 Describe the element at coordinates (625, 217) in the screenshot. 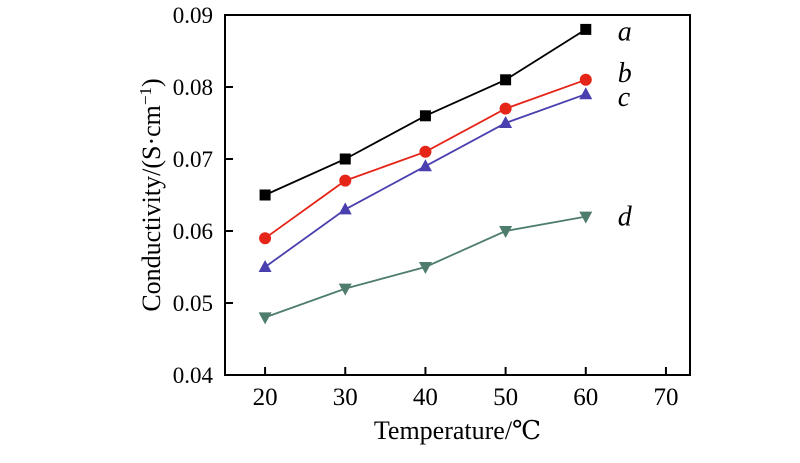

I see `series-label-d: d` at that location.